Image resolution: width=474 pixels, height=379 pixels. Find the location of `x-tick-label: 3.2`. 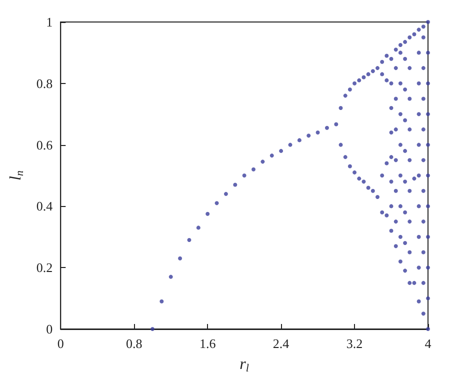

x-tick-label: 3.2 is located at coordinates (354, 343).